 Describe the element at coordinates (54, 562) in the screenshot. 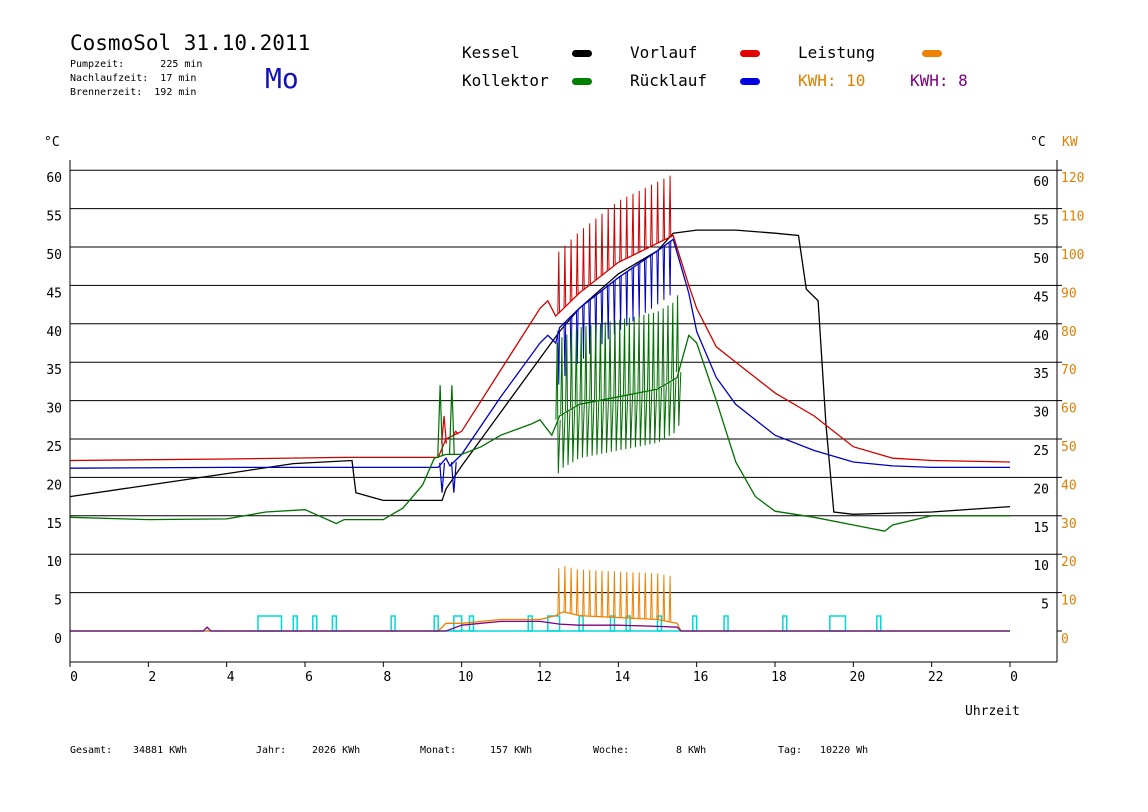

I see `y-left-tick-label: 10` at that location.